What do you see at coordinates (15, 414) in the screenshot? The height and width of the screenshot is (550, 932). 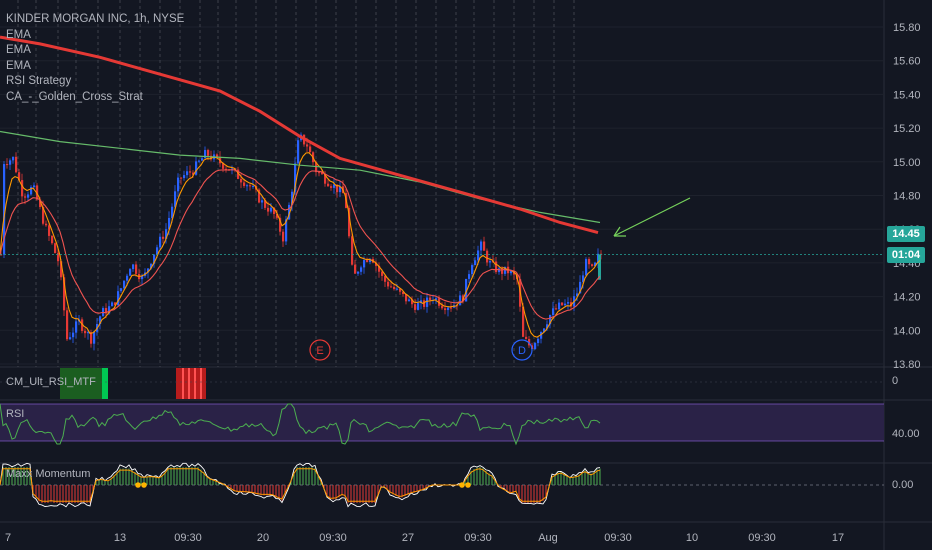 I see `rsi-pane-label: RSI` at bounding box center [15, 414].